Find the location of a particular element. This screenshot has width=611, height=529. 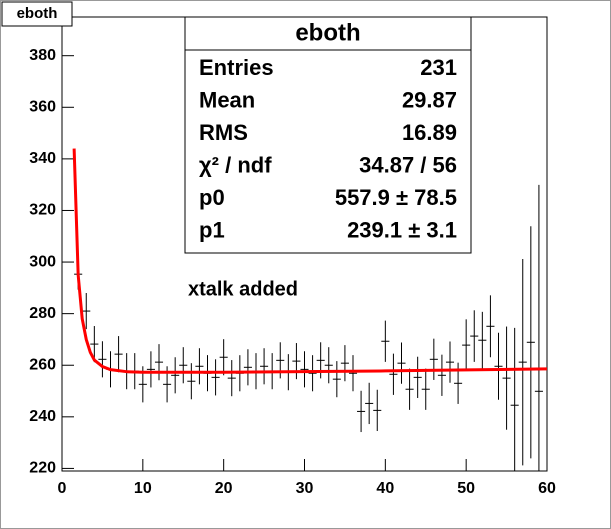

x-tick-label: 60 is located at coordinates (547, 488).